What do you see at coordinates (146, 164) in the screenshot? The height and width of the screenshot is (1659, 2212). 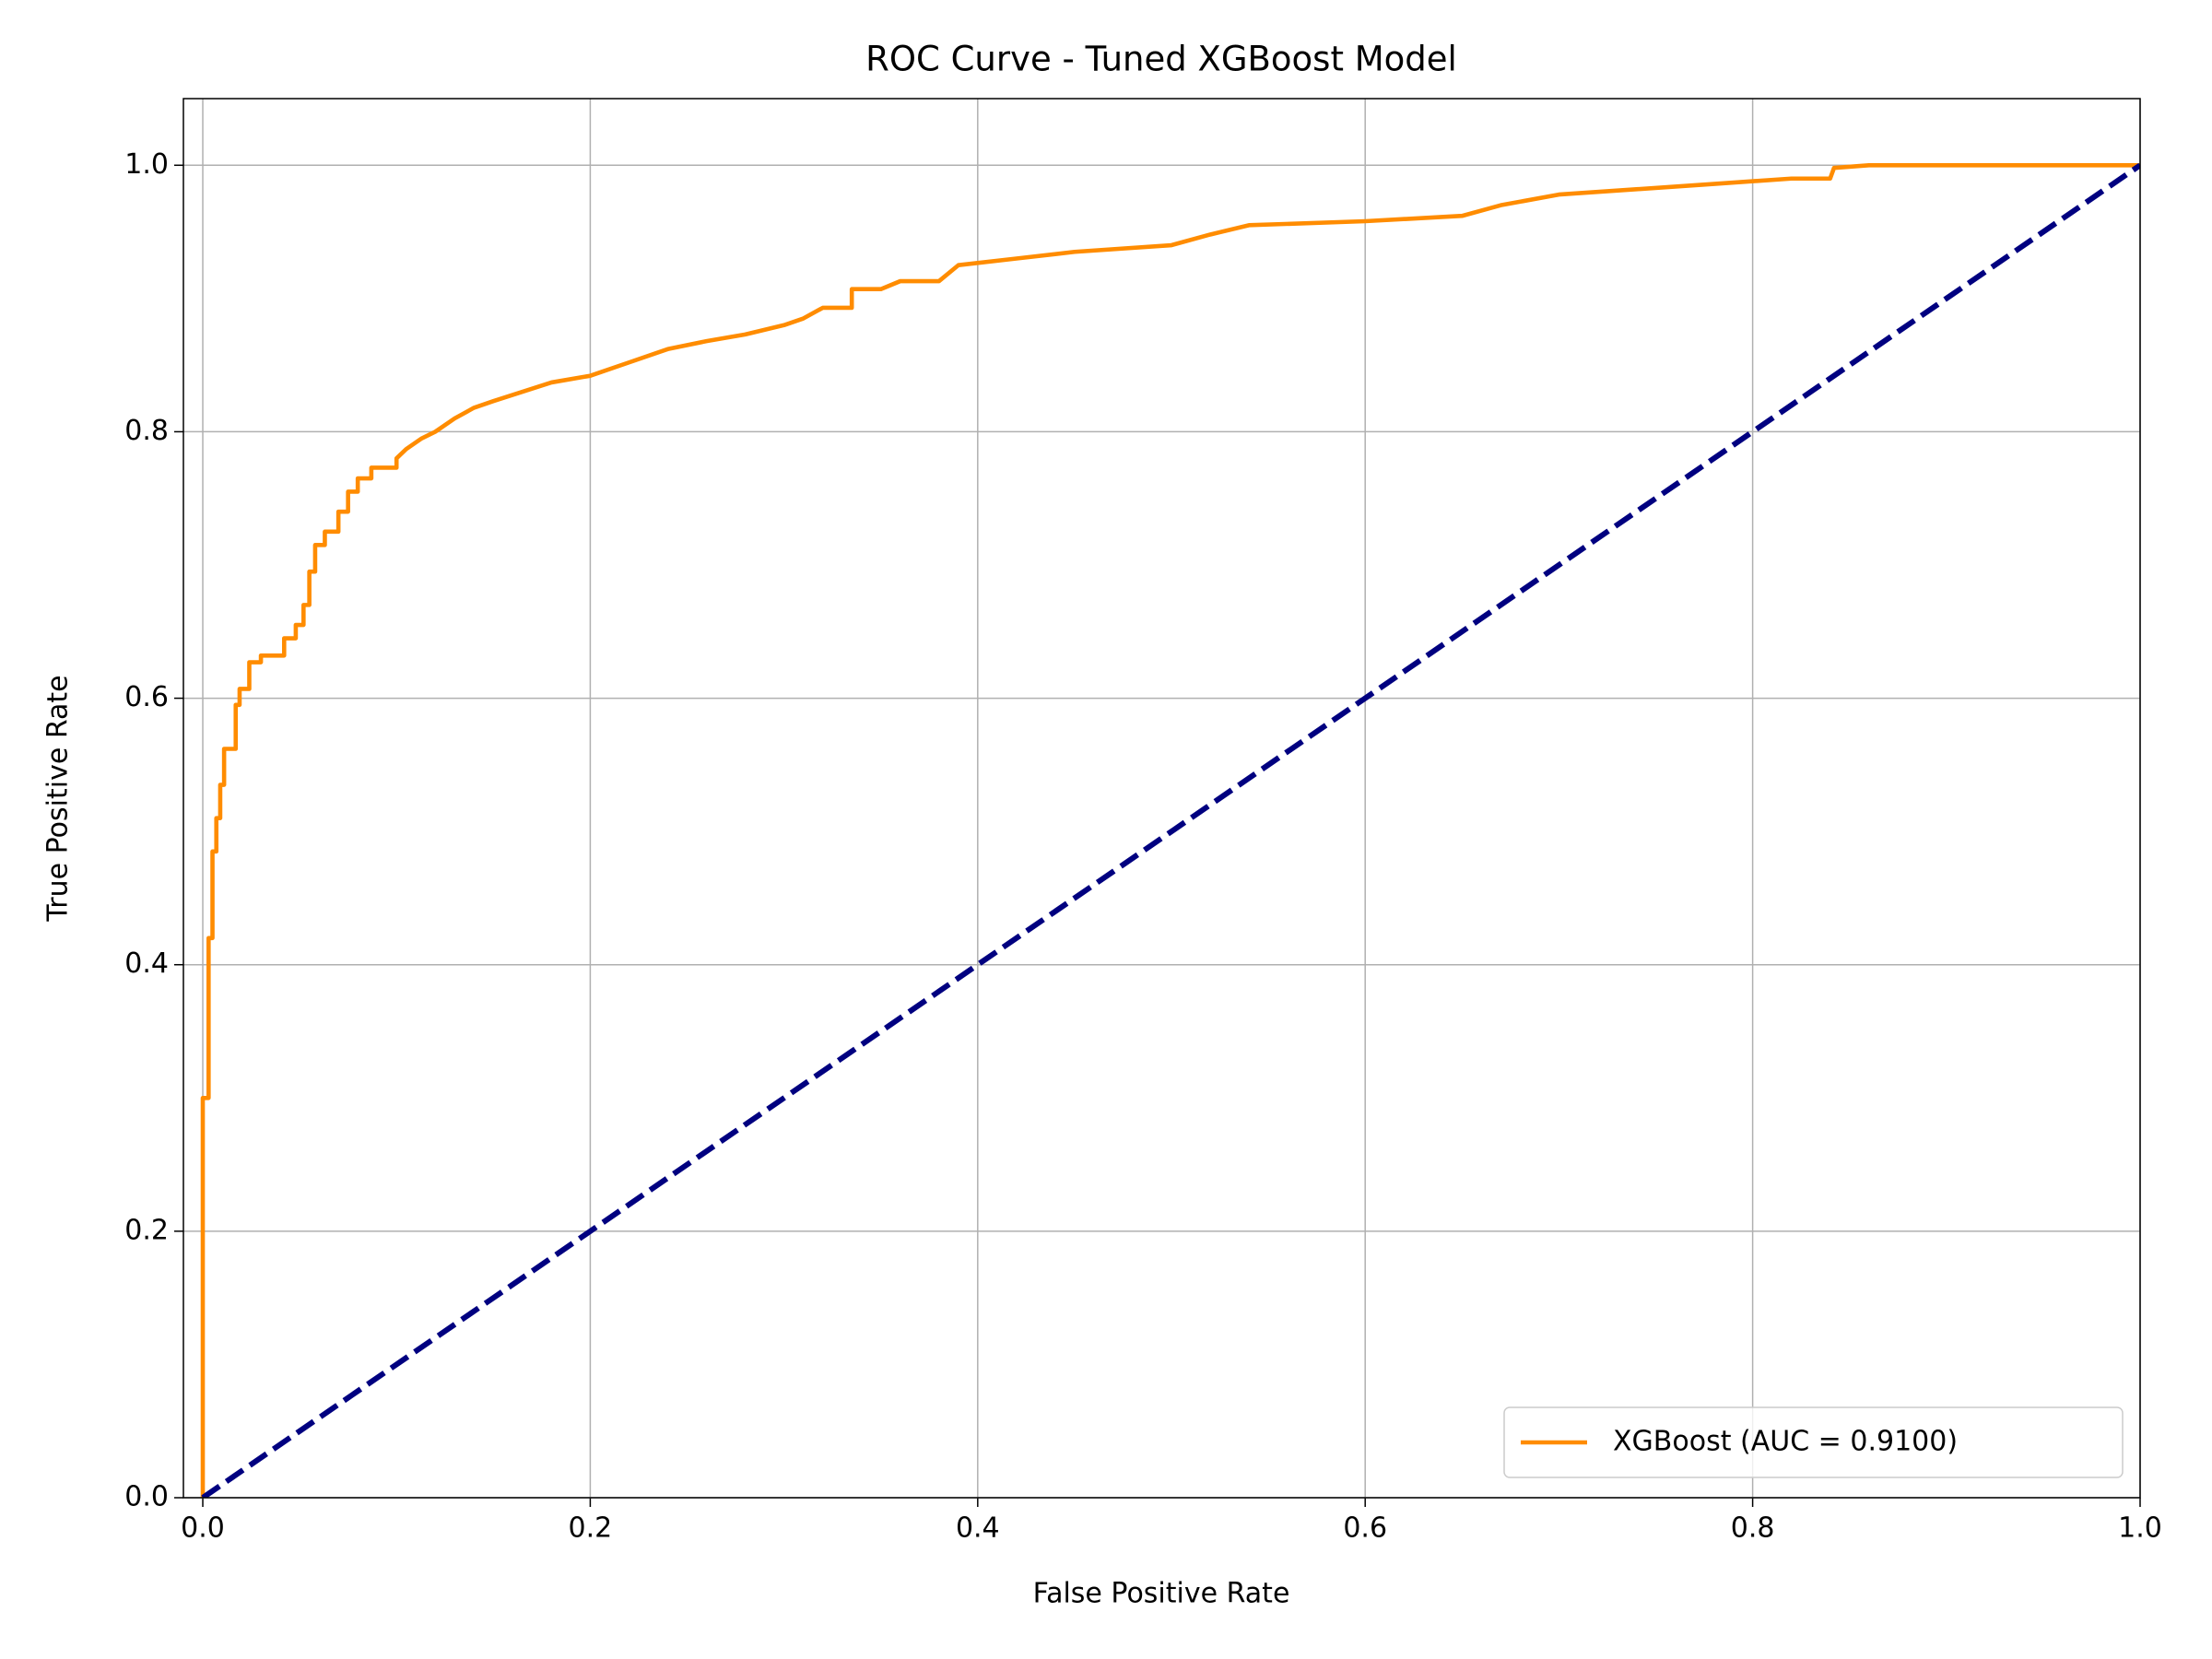 I see `y-tick-label: 1.0` at bounding box center [146, 164].